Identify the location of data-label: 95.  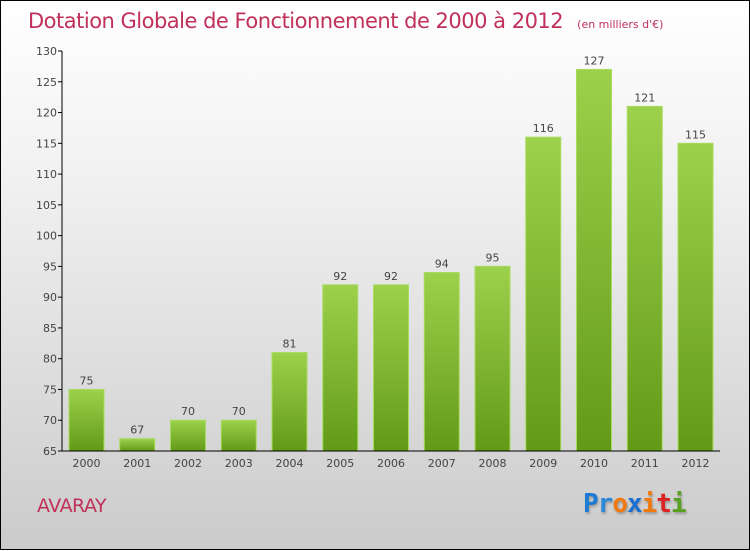
(493, 257).